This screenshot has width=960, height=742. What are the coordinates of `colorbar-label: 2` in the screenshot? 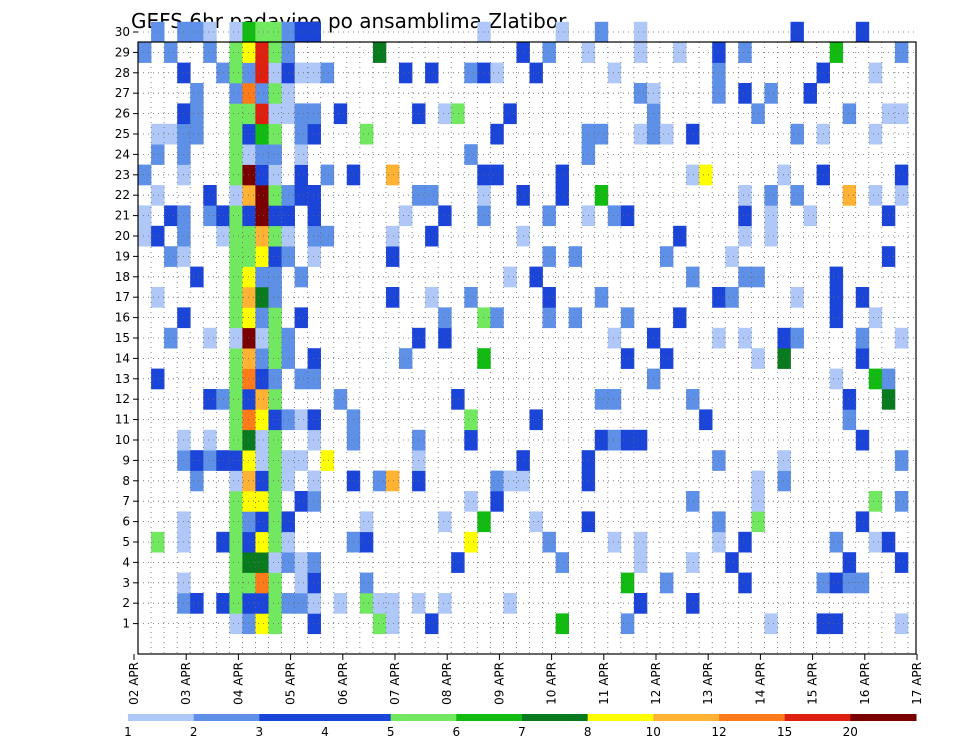 It's located at (194, 732).